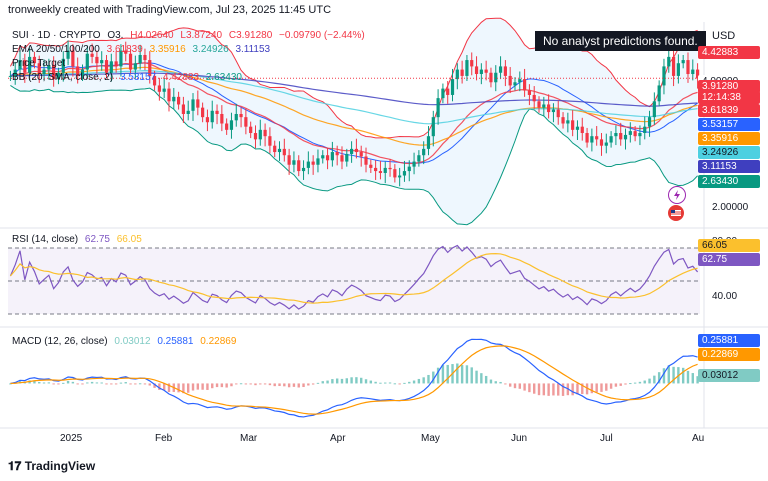 The width and height of the screenshot is (768, 481). What do you see at coordinates (724, 36) in the screenshot?
I see `currency-label: USD` at bounding box center [724, 36].